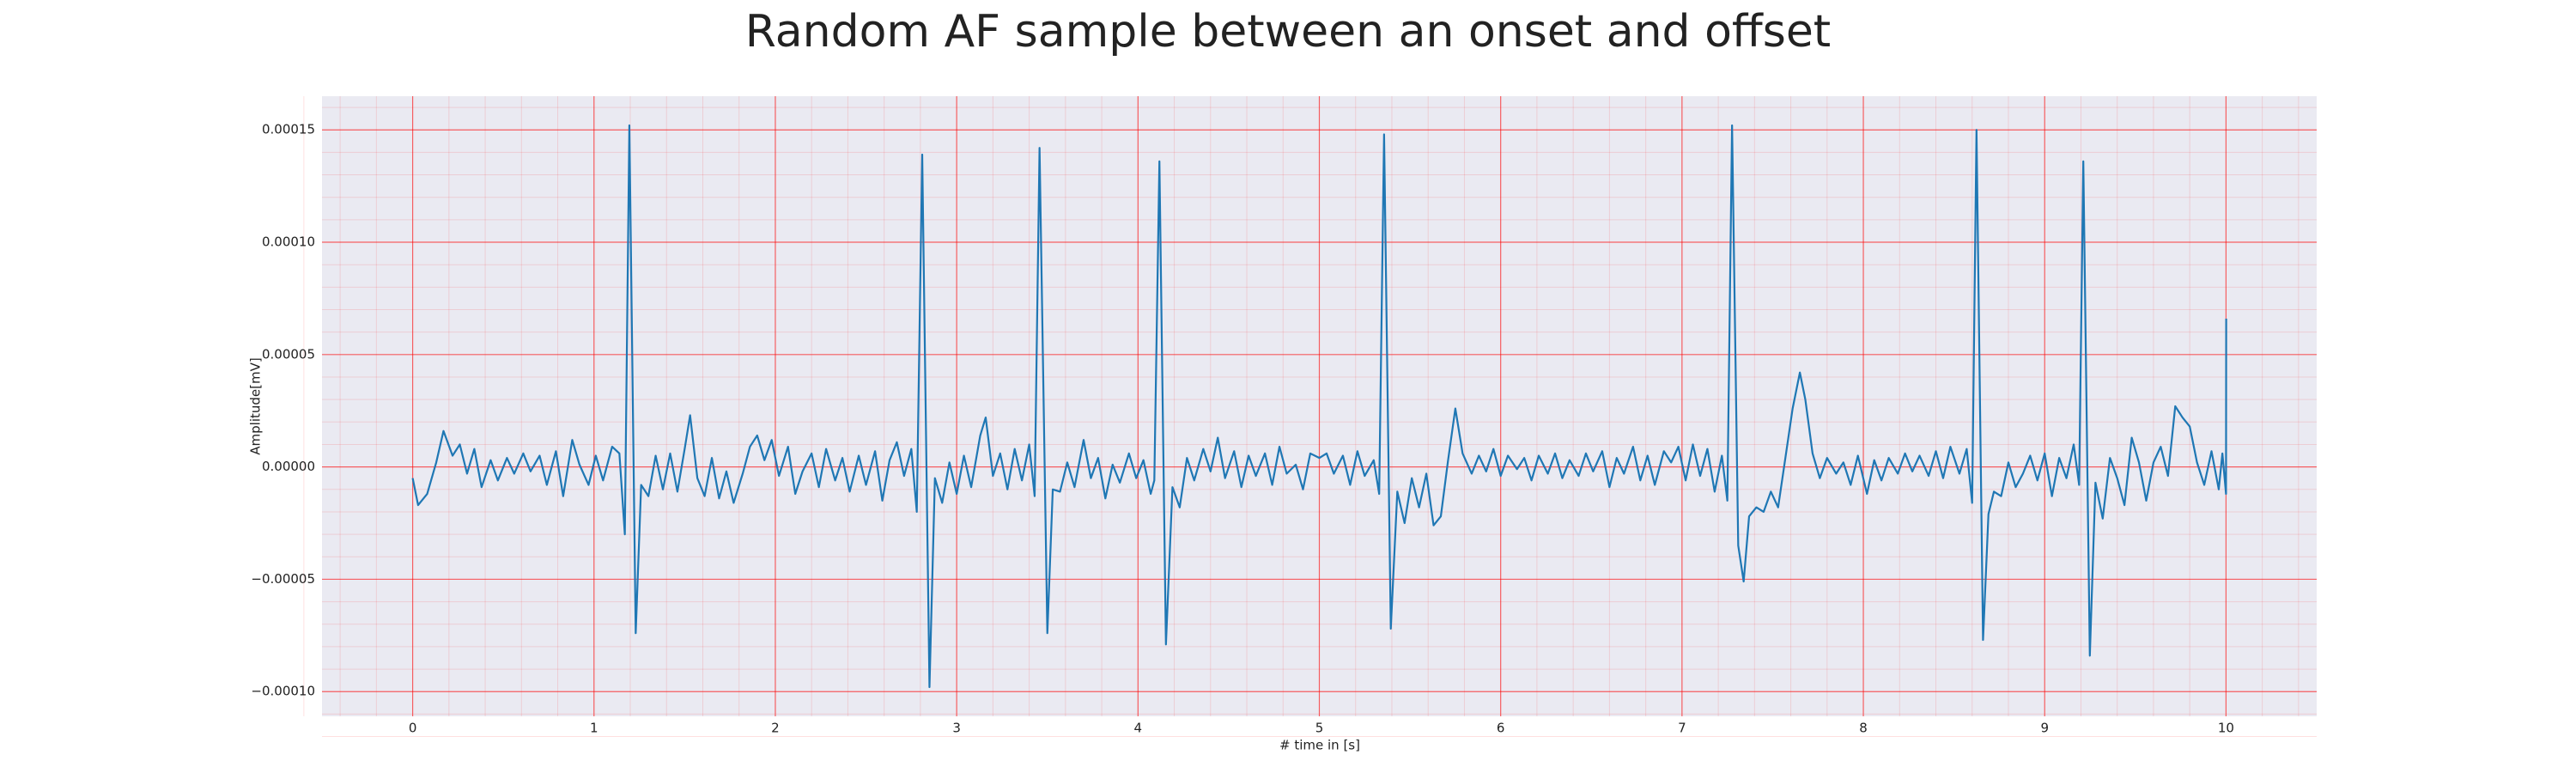  Describe the element at coordinates (1319, 745) in the screenshot. I see `x-axis-label: # time in [s]` at that location.